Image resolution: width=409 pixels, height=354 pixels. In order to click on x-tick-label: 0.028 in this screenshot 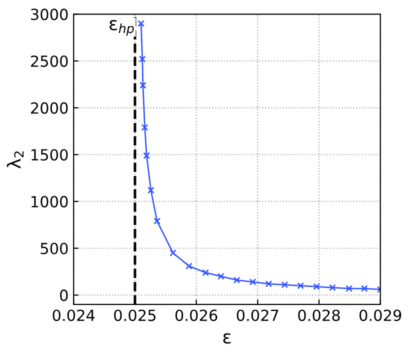, I will do `click(319, 316)`.